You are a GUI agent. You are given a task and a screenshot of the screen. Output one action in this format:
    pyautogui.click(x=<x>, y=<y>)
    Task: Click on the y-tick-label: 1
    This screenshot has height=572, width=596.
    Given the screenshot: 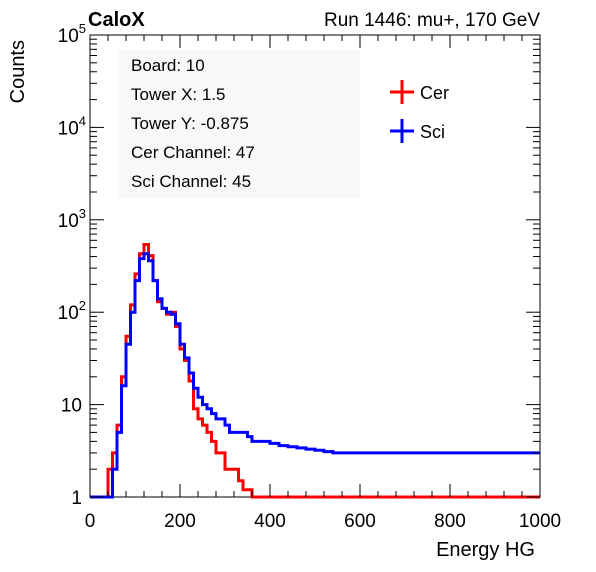 What is the action you would take?
    pyautogui.click(x=76, y=498)
    